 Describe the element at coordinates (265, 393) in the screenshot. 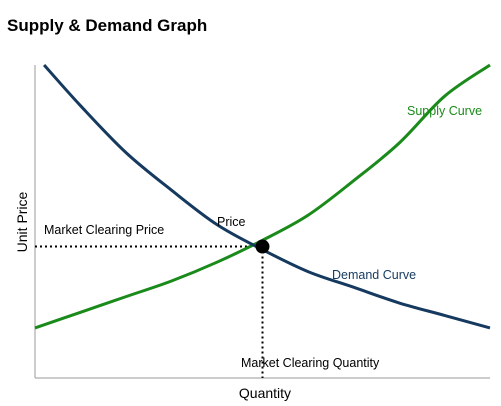

I see `x-axis-label: Quantity` at that location.